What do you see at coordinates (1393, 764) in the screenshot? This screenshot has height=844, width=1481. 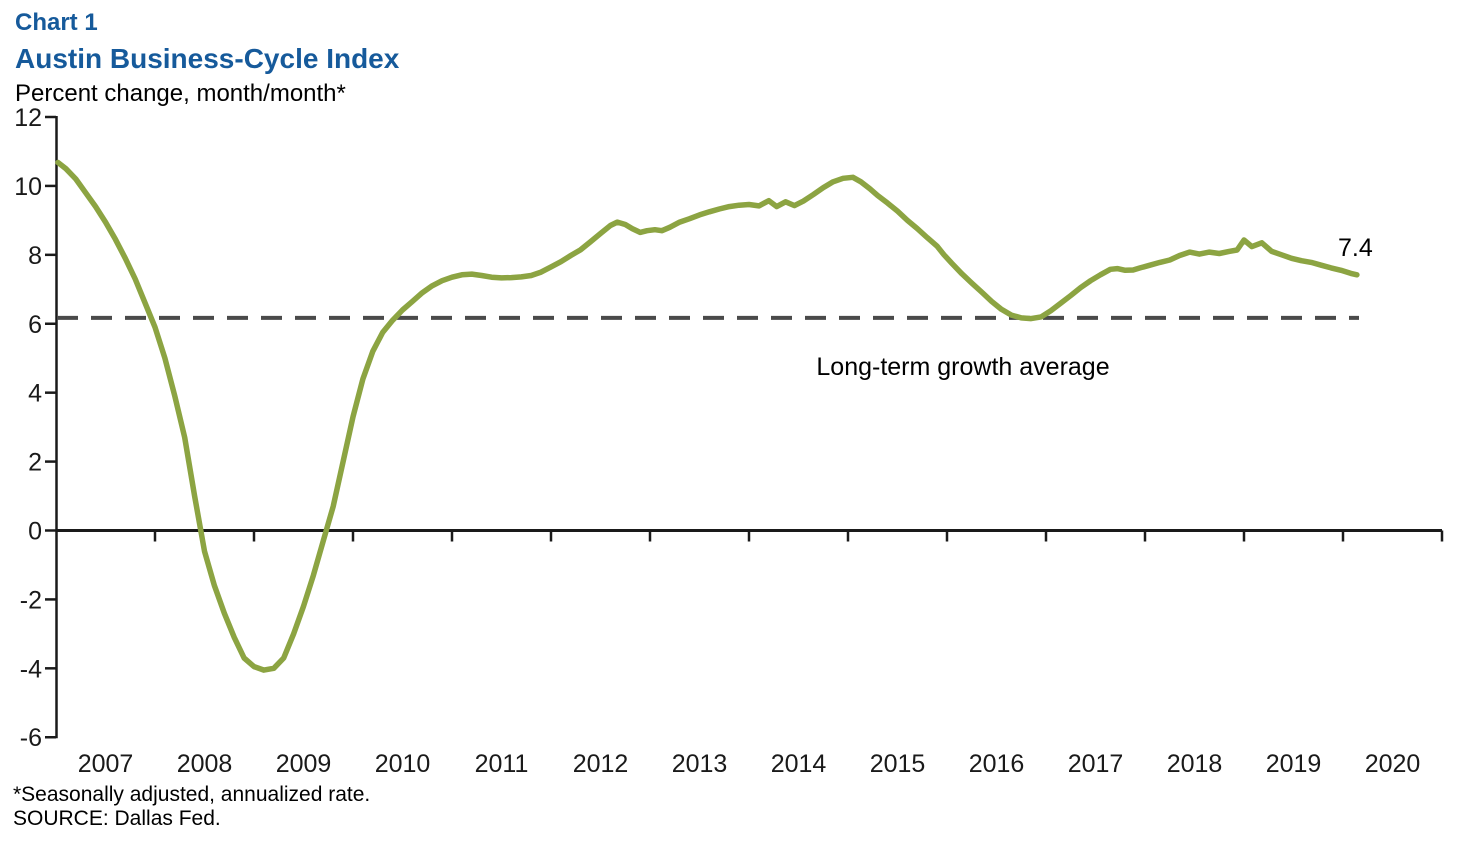 I see `x-axis-label: 2020` at bounding box center [1393, 764].